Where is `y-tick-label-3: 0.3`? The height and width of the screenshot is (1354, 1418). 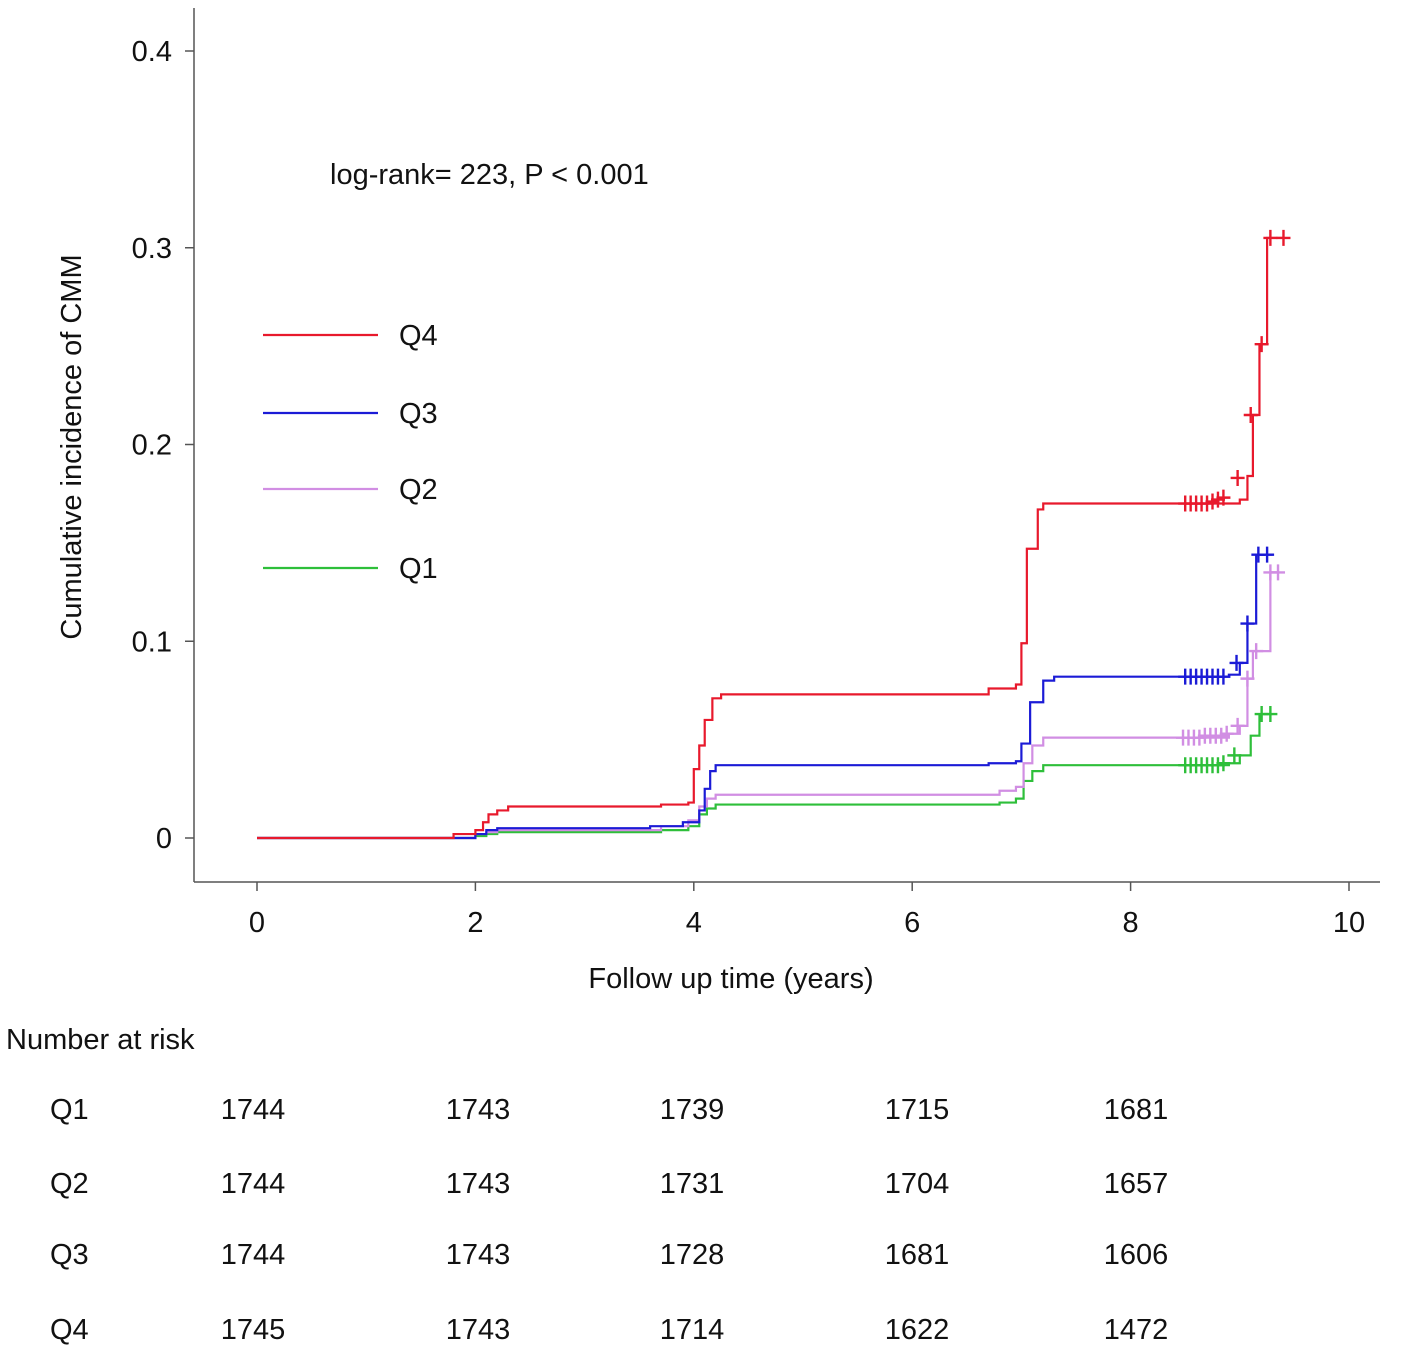
y-tick-label-3: 0.3 is located at coordinates (152, 249).